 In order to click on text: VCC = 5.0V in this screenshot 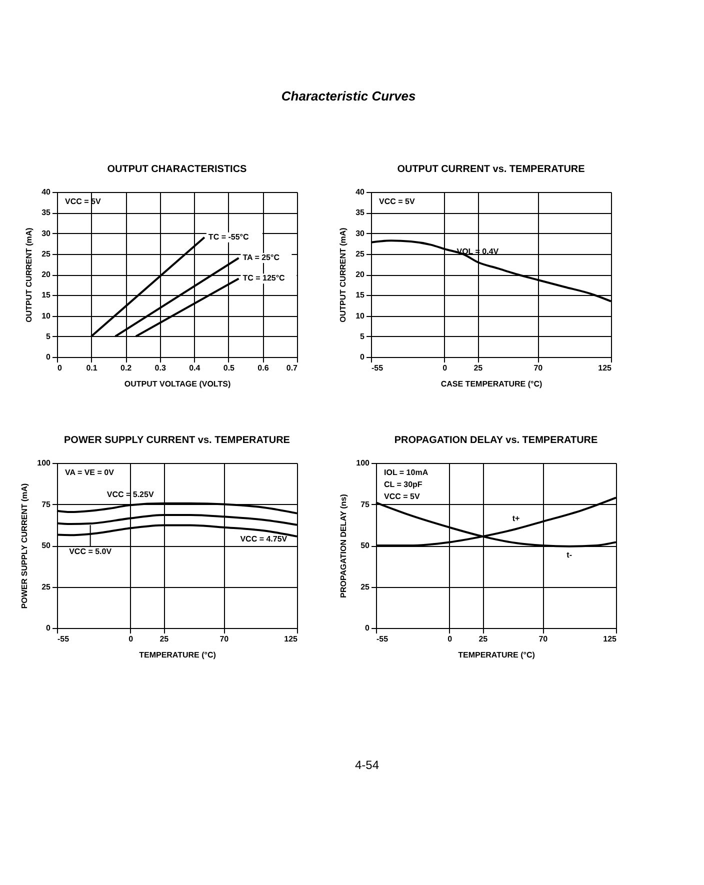, I will do `click(90, 551)`.